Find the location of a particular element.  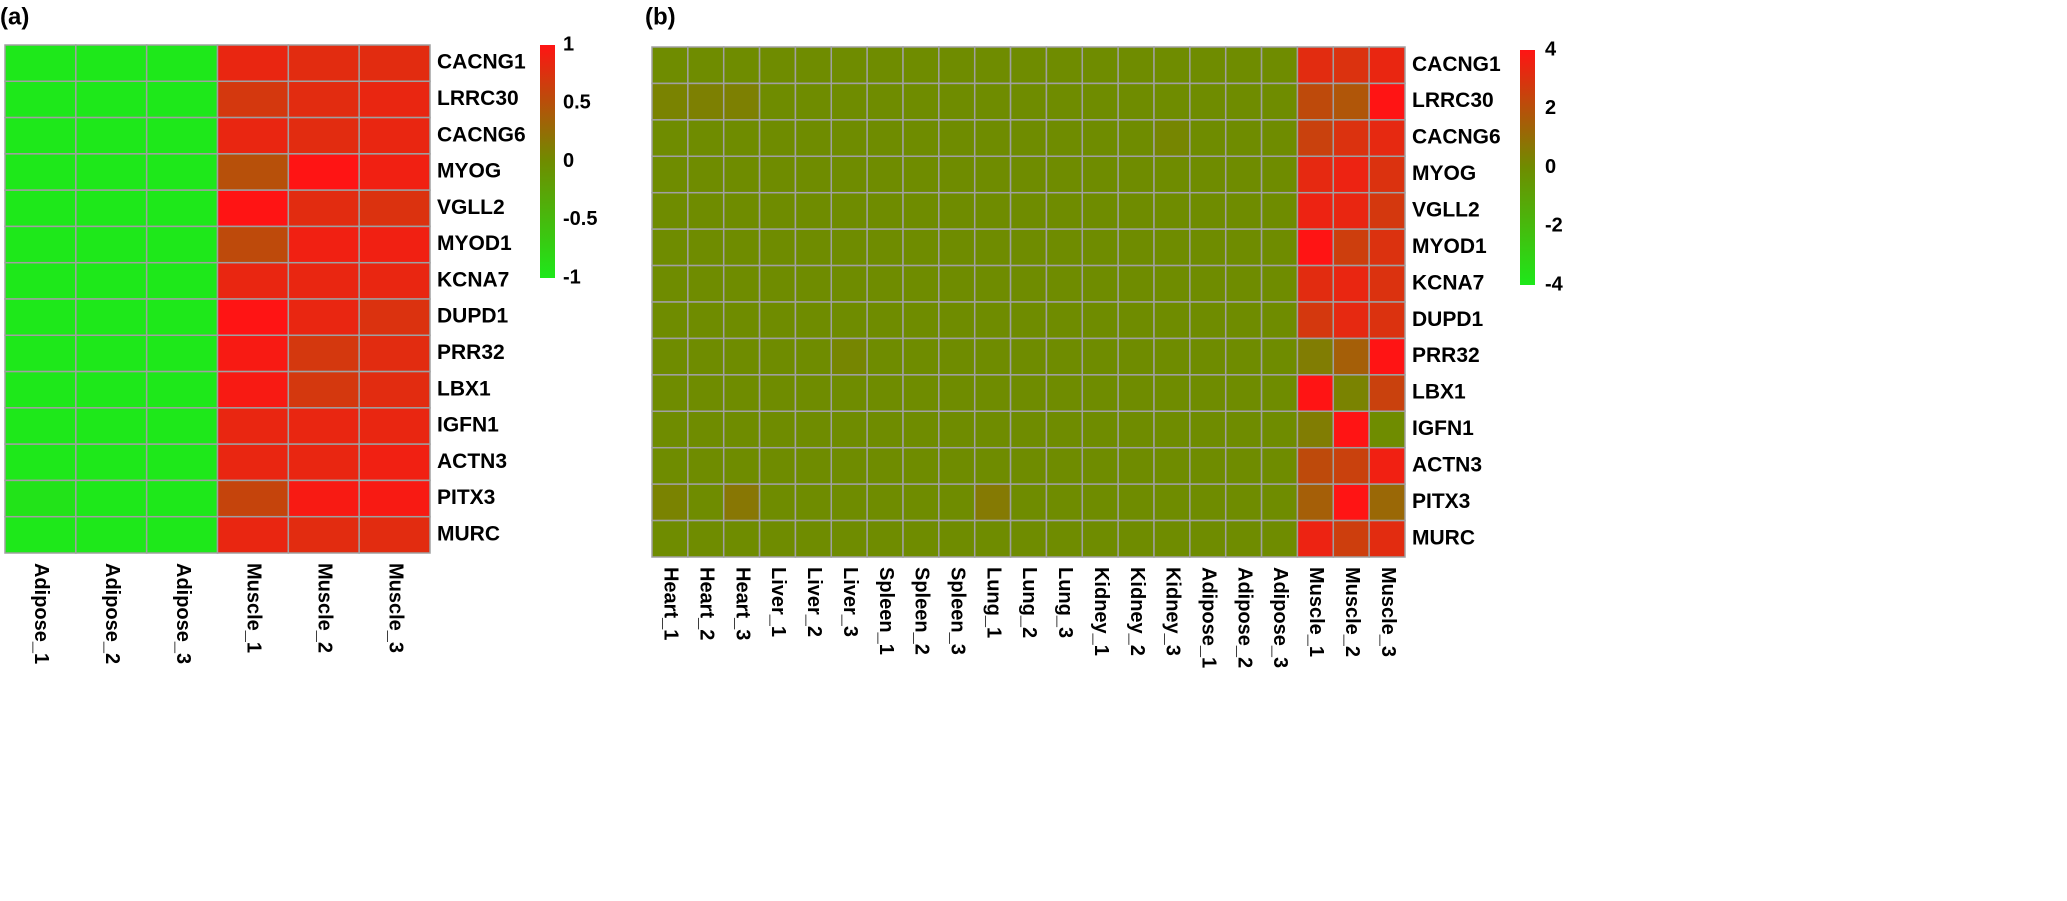

column-label: Lung_3 is located at coordinates (1065, 602).